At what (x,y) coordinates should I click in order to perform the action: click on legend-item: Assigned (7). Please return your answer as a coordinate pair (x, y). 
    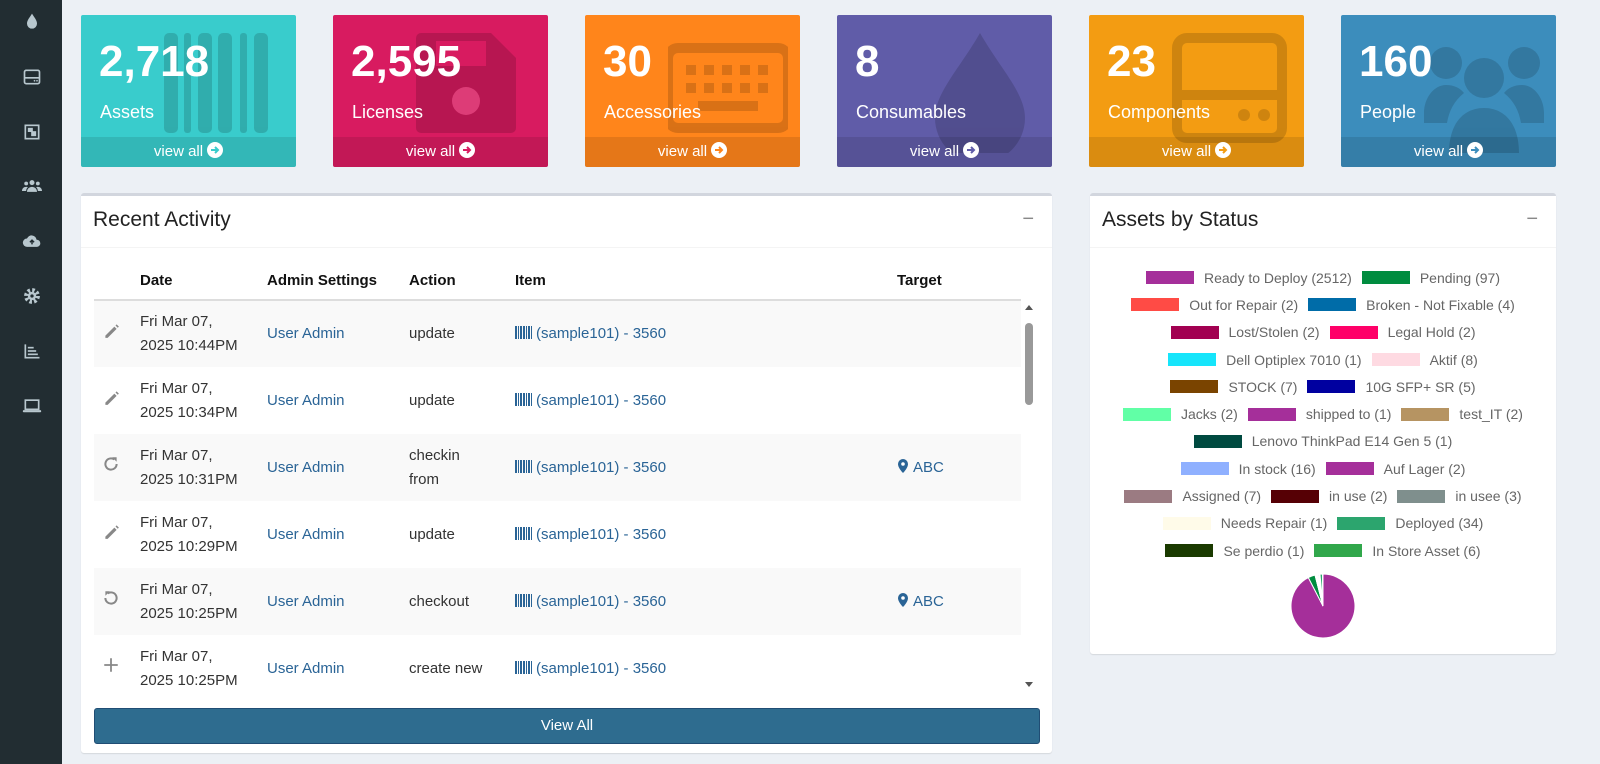
    Looking at the image, I should click on (1192, 496).